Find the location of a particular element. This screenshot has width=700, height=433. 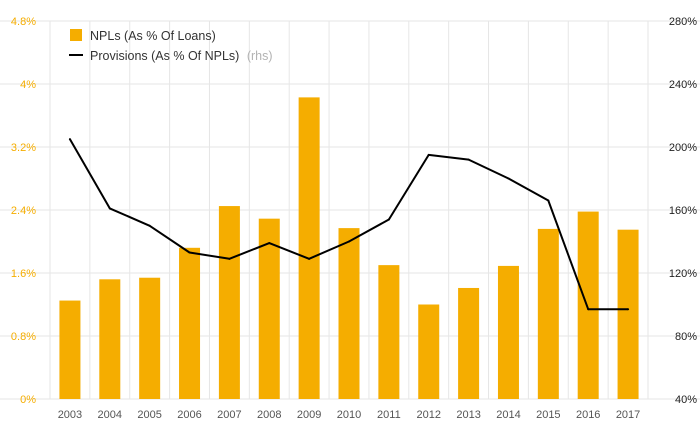

legend-label-provisions-main: Provisions (As % Of NPLs) is located at coordinates (164, 56).